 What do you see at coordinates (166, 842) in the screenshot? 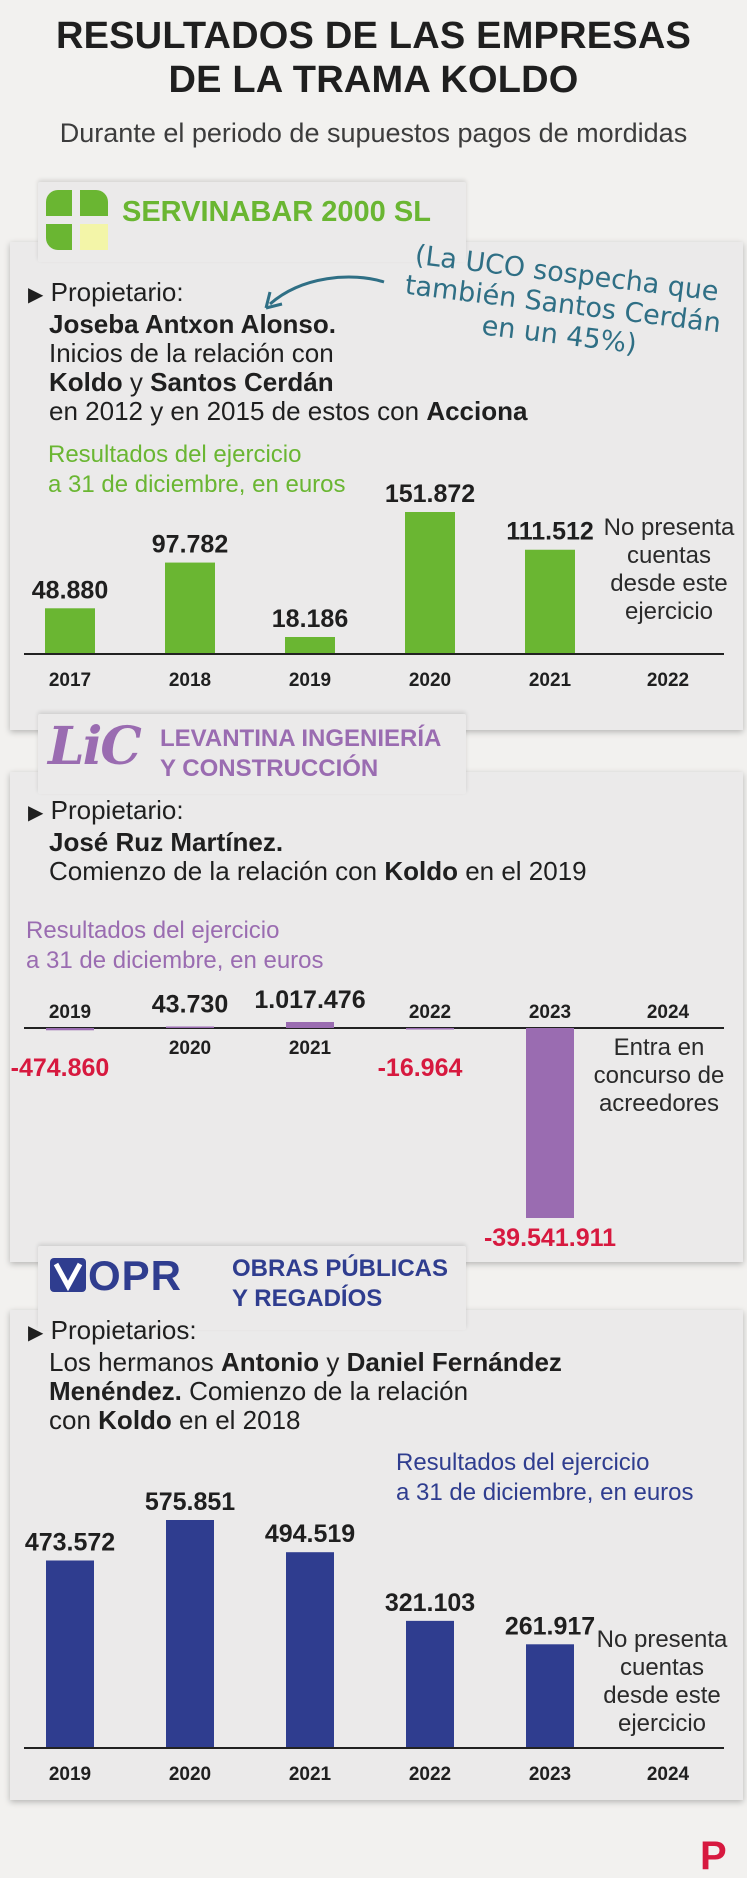
I see `owner-name: José Ruz Martínez.` at bounding box center [166, 842].